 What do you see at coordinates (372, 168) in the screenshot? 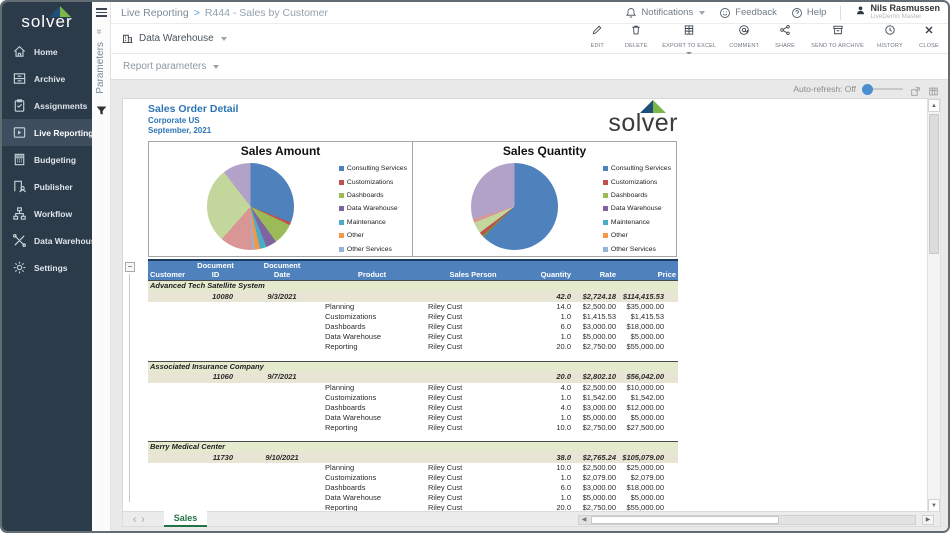
I see `legend-item-consulting-services: Consulting Services` at bounding box center [372, 168].